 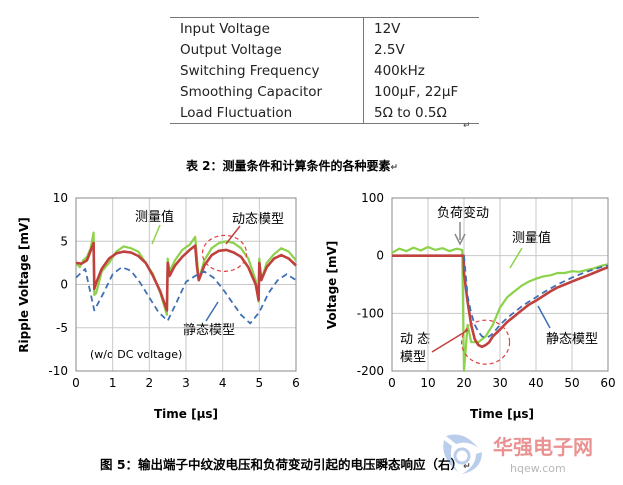 I want to click on x-tick-label: 2, so click(x=150, y=383).